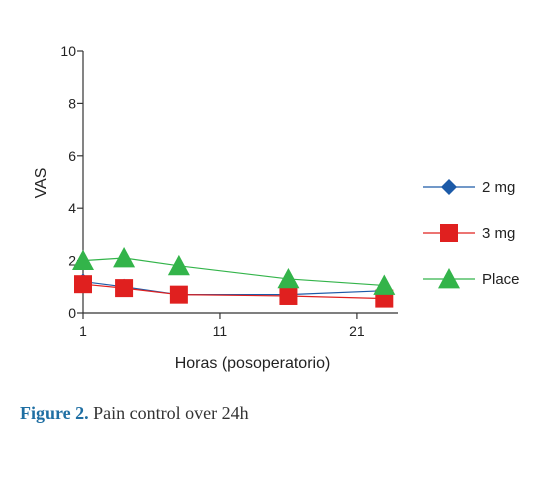 Image resolution: width=550 pixels, height=483 pixels. Describe the element at coordinates (72, 208) in the screenshot. I see `y-tick-label-4: 4` at that location.